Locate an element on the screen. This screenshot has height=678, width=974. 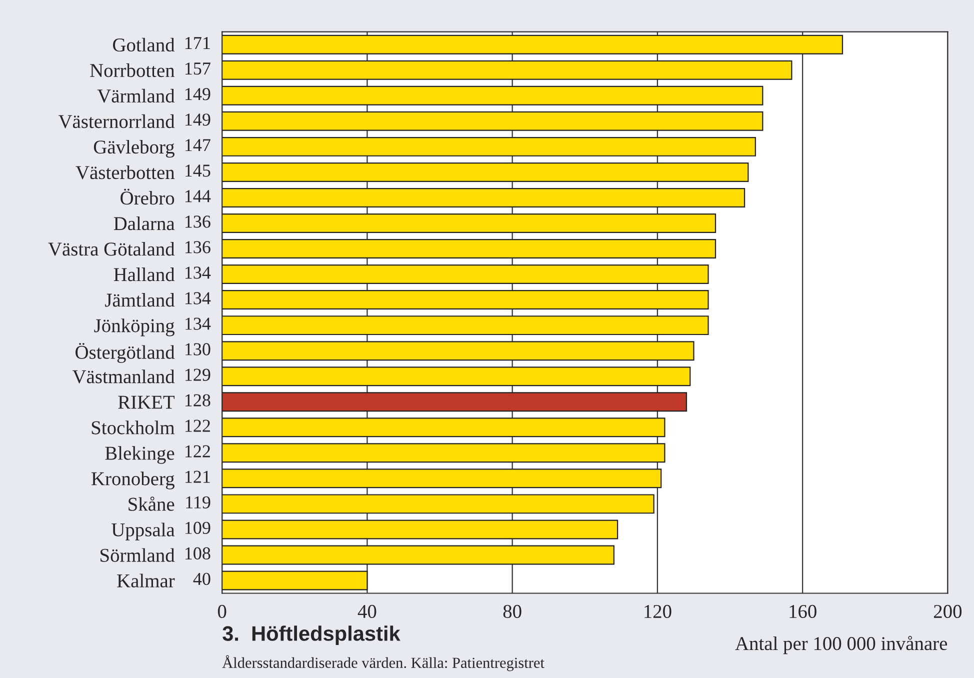
x-tick-label: 200 is located at coordinates (948, 611).